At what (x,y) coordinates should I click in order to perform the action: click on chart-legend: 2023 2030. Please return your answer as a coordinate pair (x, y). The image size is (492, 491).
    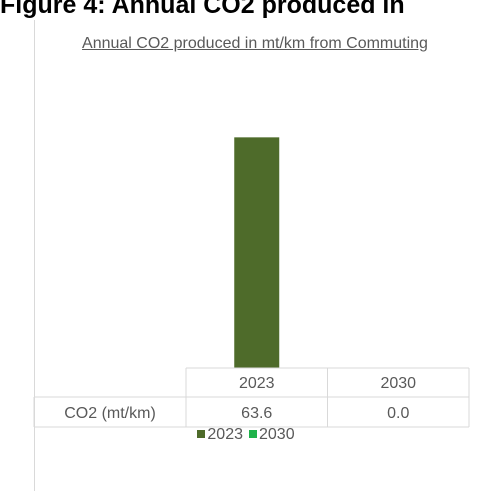
    Looking at the image, I should click on (246, 435).